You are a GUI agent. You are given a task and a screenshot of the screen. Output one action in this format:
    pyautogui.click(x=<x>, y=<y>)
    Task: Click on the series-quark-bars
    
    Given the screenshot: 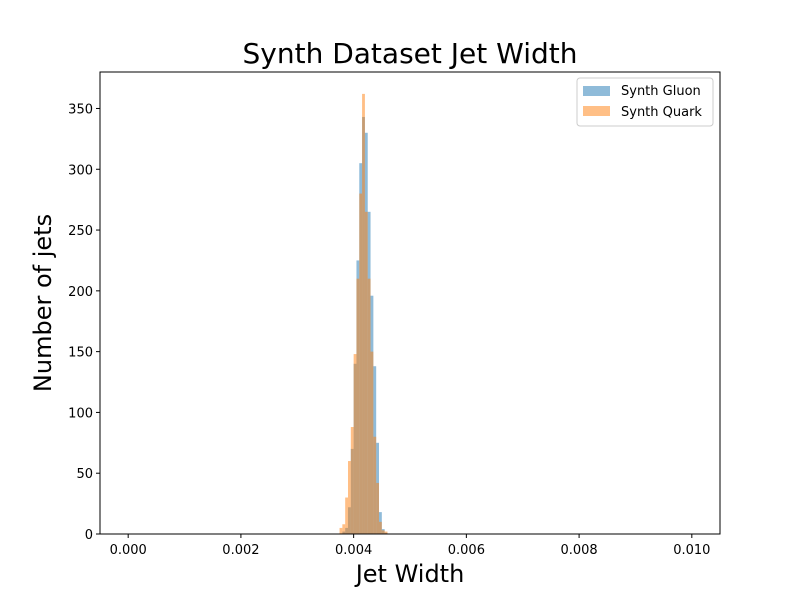 What is the action you would take?
    pyautogui.click(x=363, y=313)
    